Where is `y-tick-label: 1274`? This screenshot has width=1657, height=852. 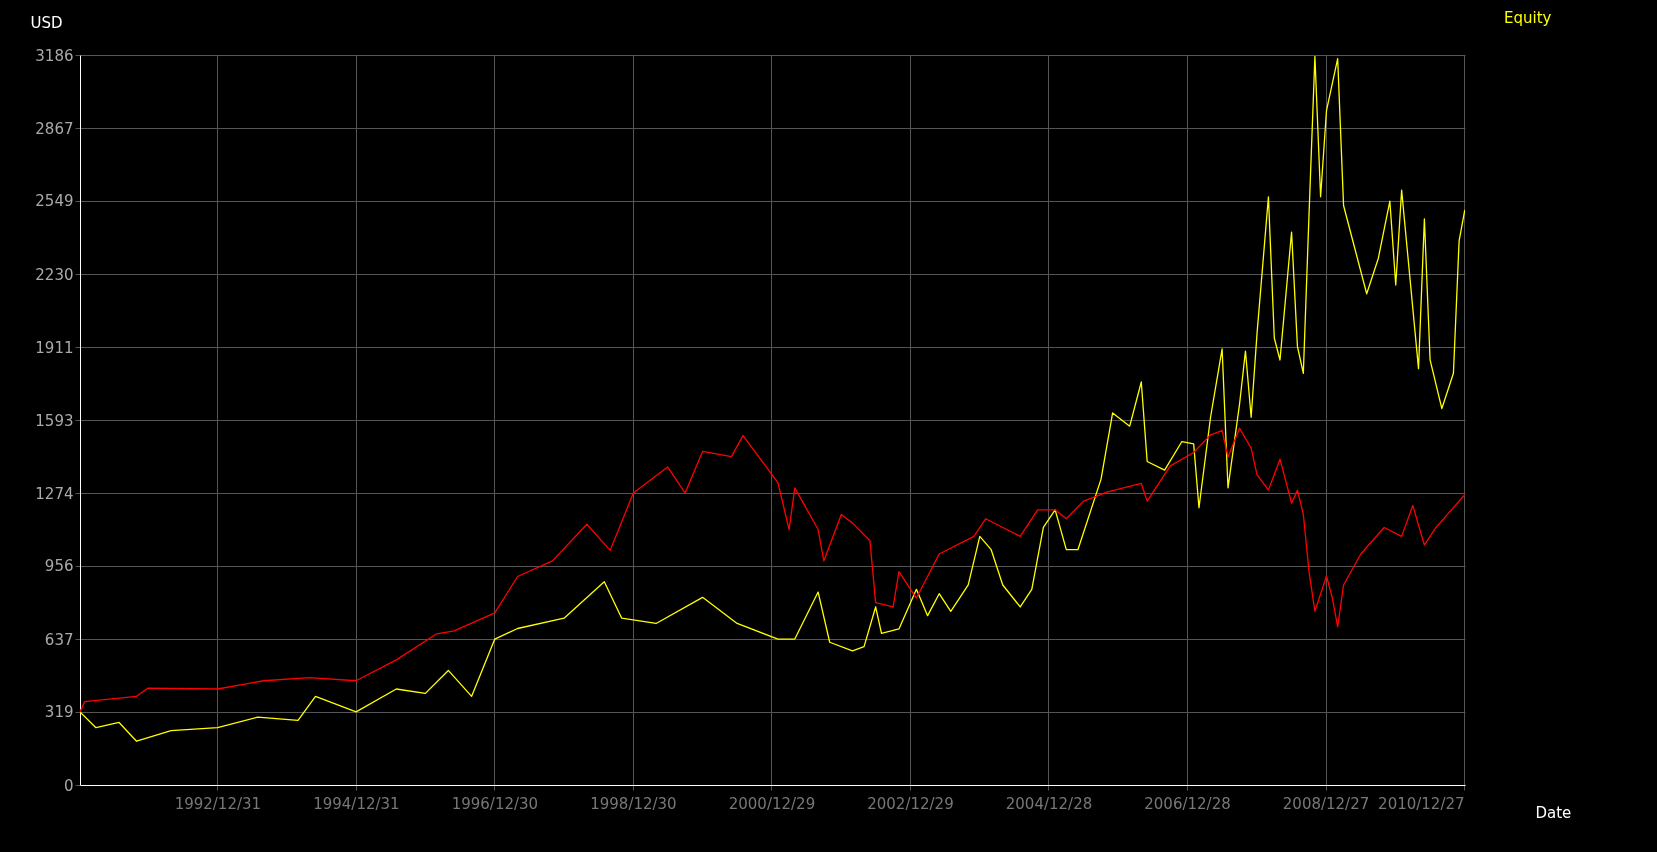 y-tick-label: 1274 is located at coordinates (54, 493).